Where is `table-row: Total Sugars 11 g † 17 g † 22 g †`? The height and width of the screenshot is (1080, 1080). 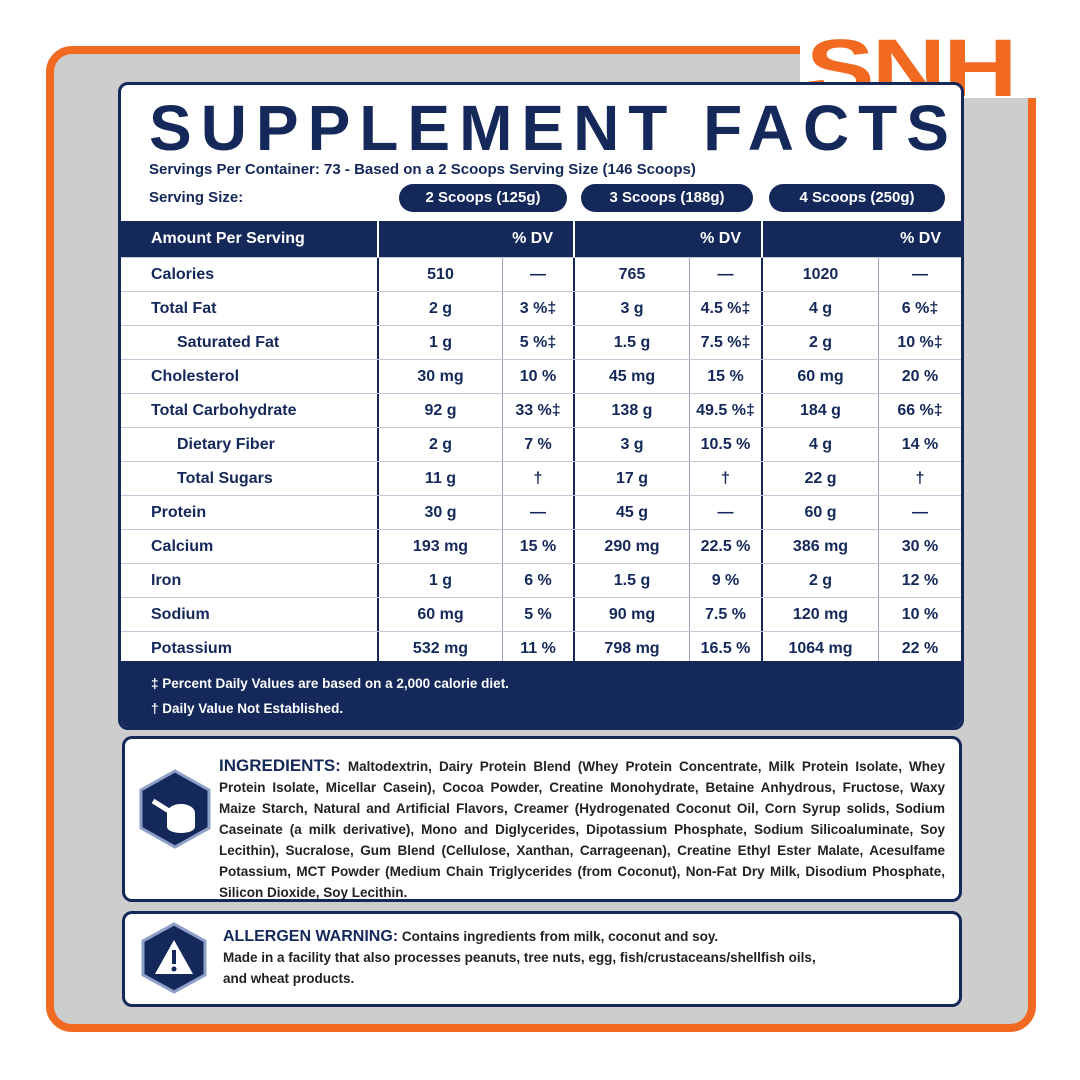
table-row: Total Sugars 11 g † 17 g † 22 g † is located at coordinates (541, 479).